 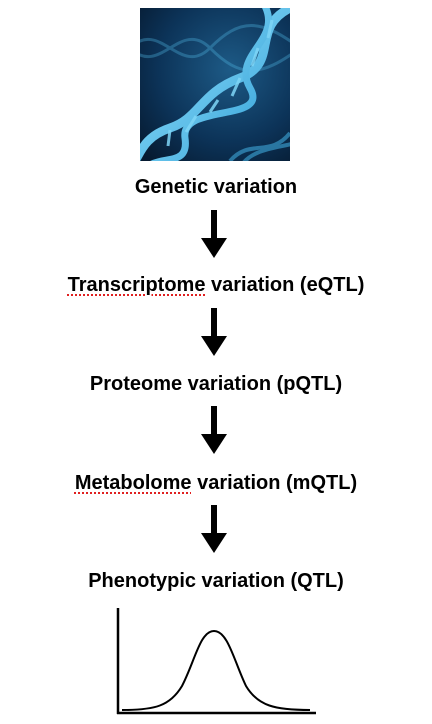 What do you see at coordinates (274, 483) in the screenshot?
I see `stage-metabolome-label: variation (mQTL)` at bounding box center [274, 483].